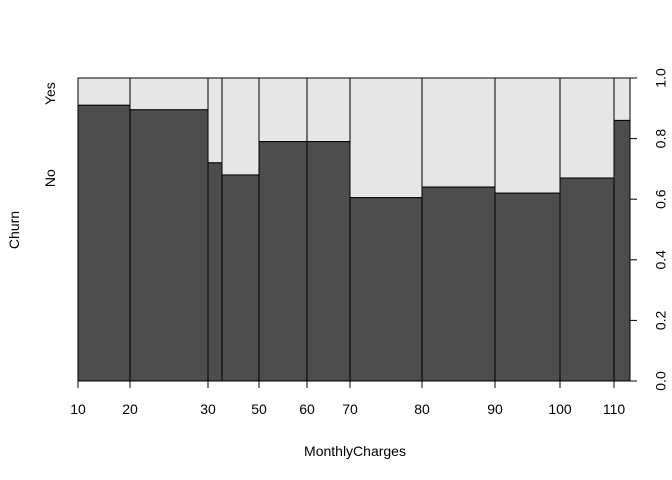 The width and height of the screenshot is (672, 480). Describe the element at coordinates (78, 409) in the screenshot. I see `x-tick-label-10: 10` at that location.